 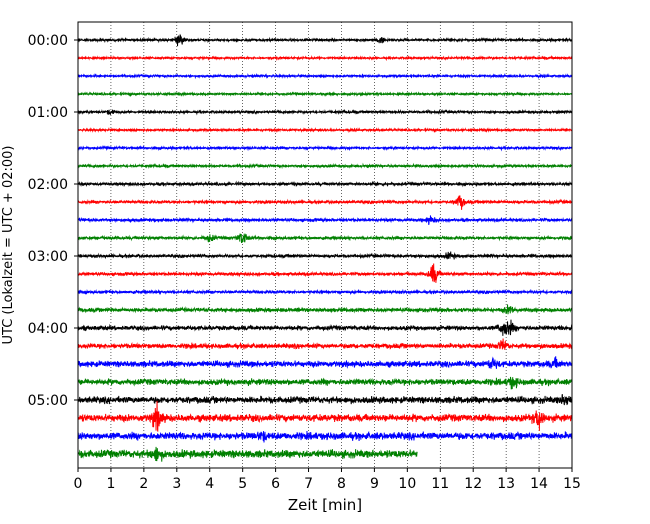 What do you see at coordinates (143, 484) in the screenshot?
I see `x-tick-label: 2` at bounding box center [143, 484].